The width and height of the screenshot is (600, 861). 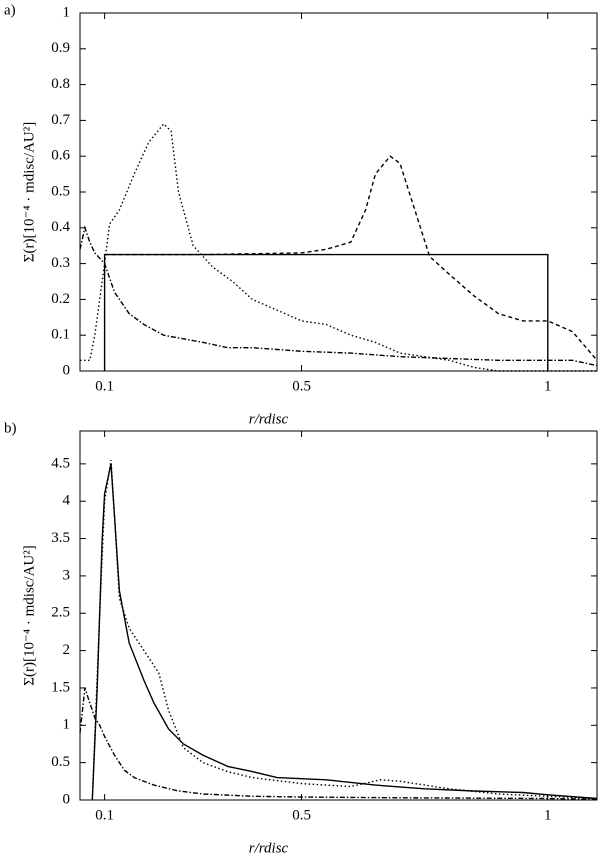 I want to click on y-tick-label: 3.5, so click(x=60, y=538).